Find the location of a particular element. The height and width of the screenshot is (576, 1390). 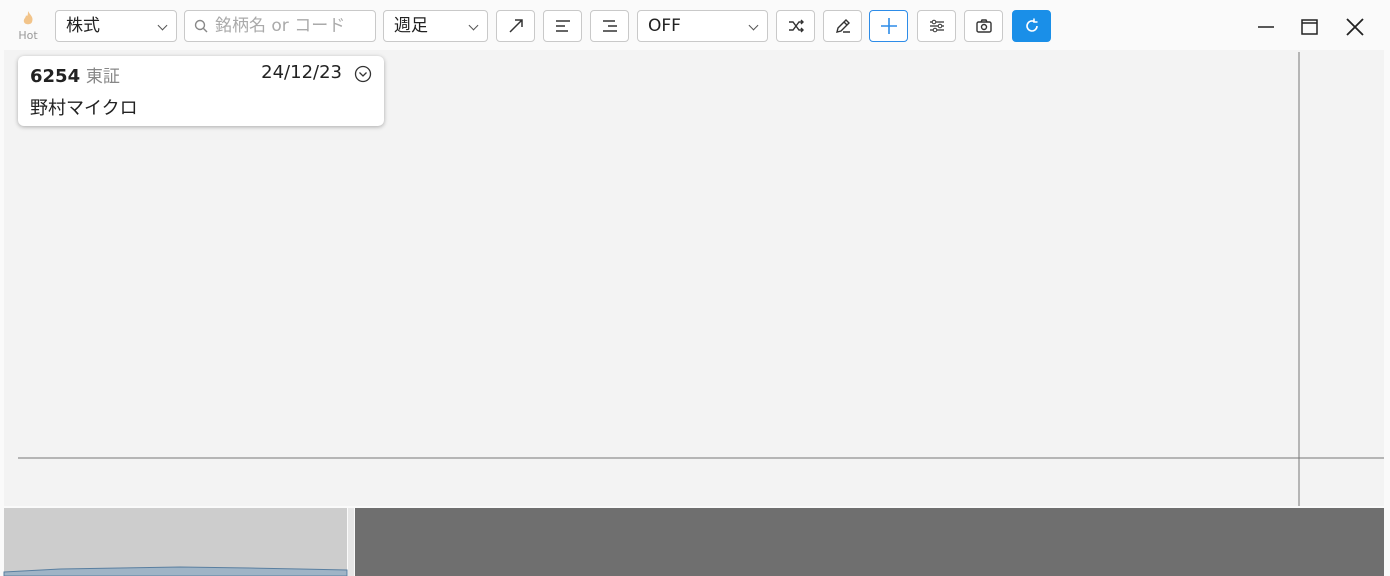

expand-button is located at coordinates (363, 74).